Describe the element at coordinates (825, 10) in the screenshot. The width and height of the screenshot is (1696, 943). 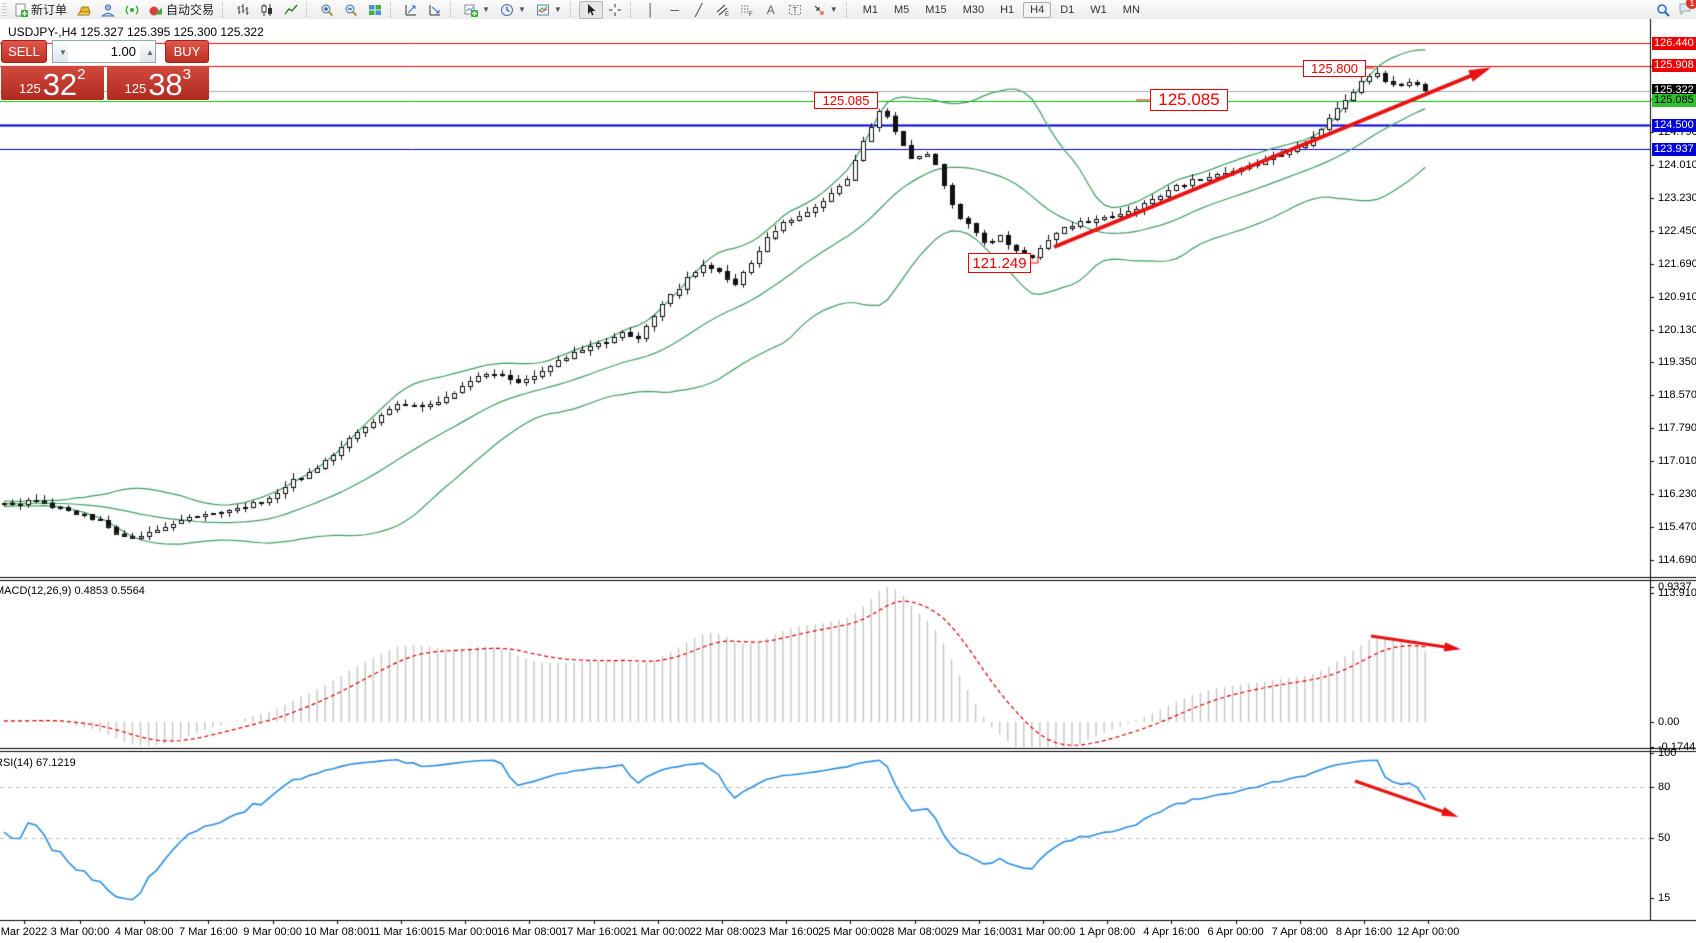
I see `arrows-tool-button: ▼` at that location.